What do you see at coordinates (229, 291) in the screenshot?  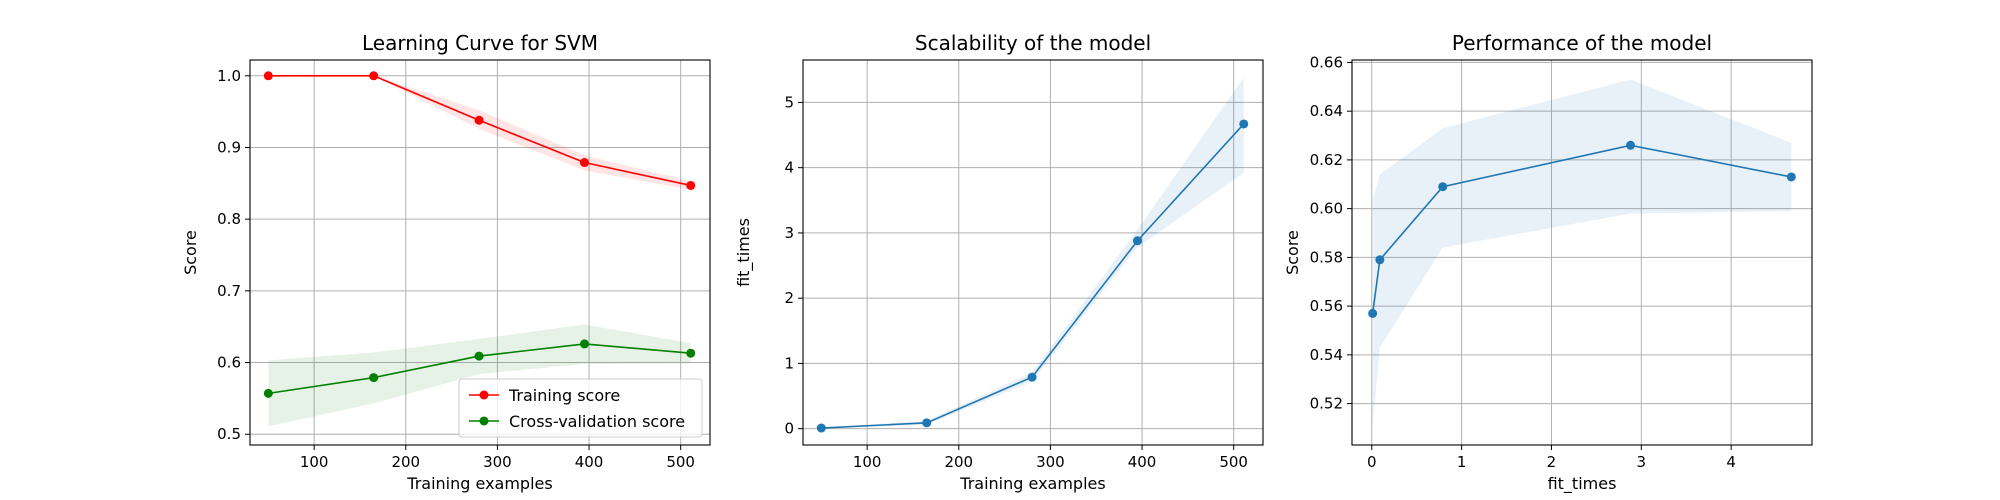 I see `y-tick-label: 0.7` at bounding box center [229, 291].